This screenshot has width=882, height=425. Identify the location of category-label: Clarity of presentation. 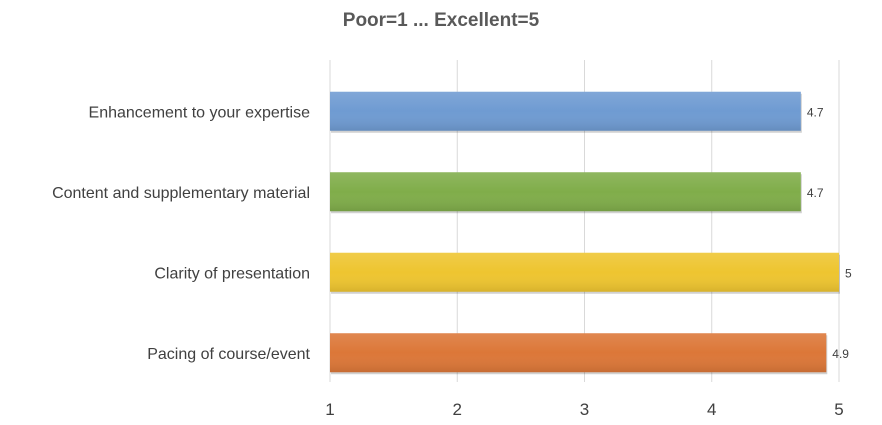
(232, 273).